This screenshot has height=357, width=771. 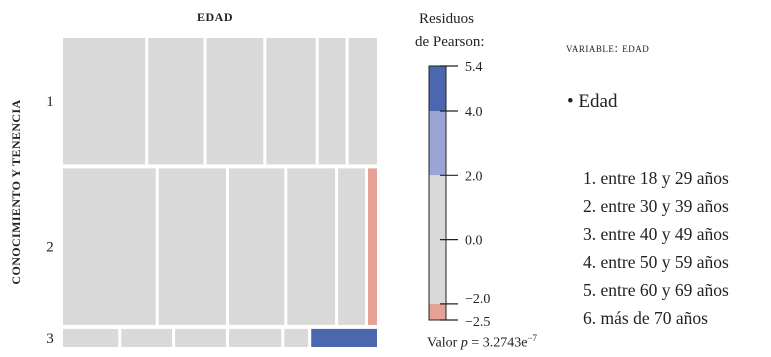 What do you see at coordinates (656, 290) in the screenshot?
I see `legend-item: 5. entre 60 y 69 años` at bounding box center [656, 290].